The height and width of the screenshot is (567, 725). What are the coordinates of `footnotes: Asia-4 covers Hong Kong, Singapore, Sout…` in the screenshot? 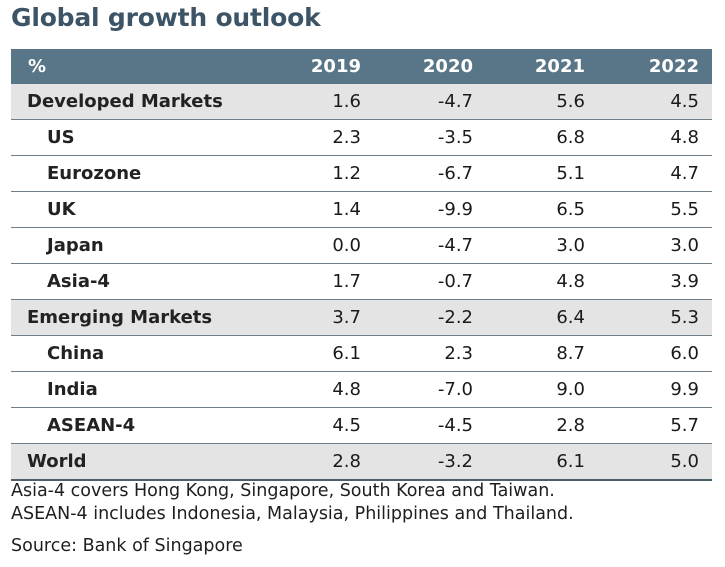 It's located at (292, 503).